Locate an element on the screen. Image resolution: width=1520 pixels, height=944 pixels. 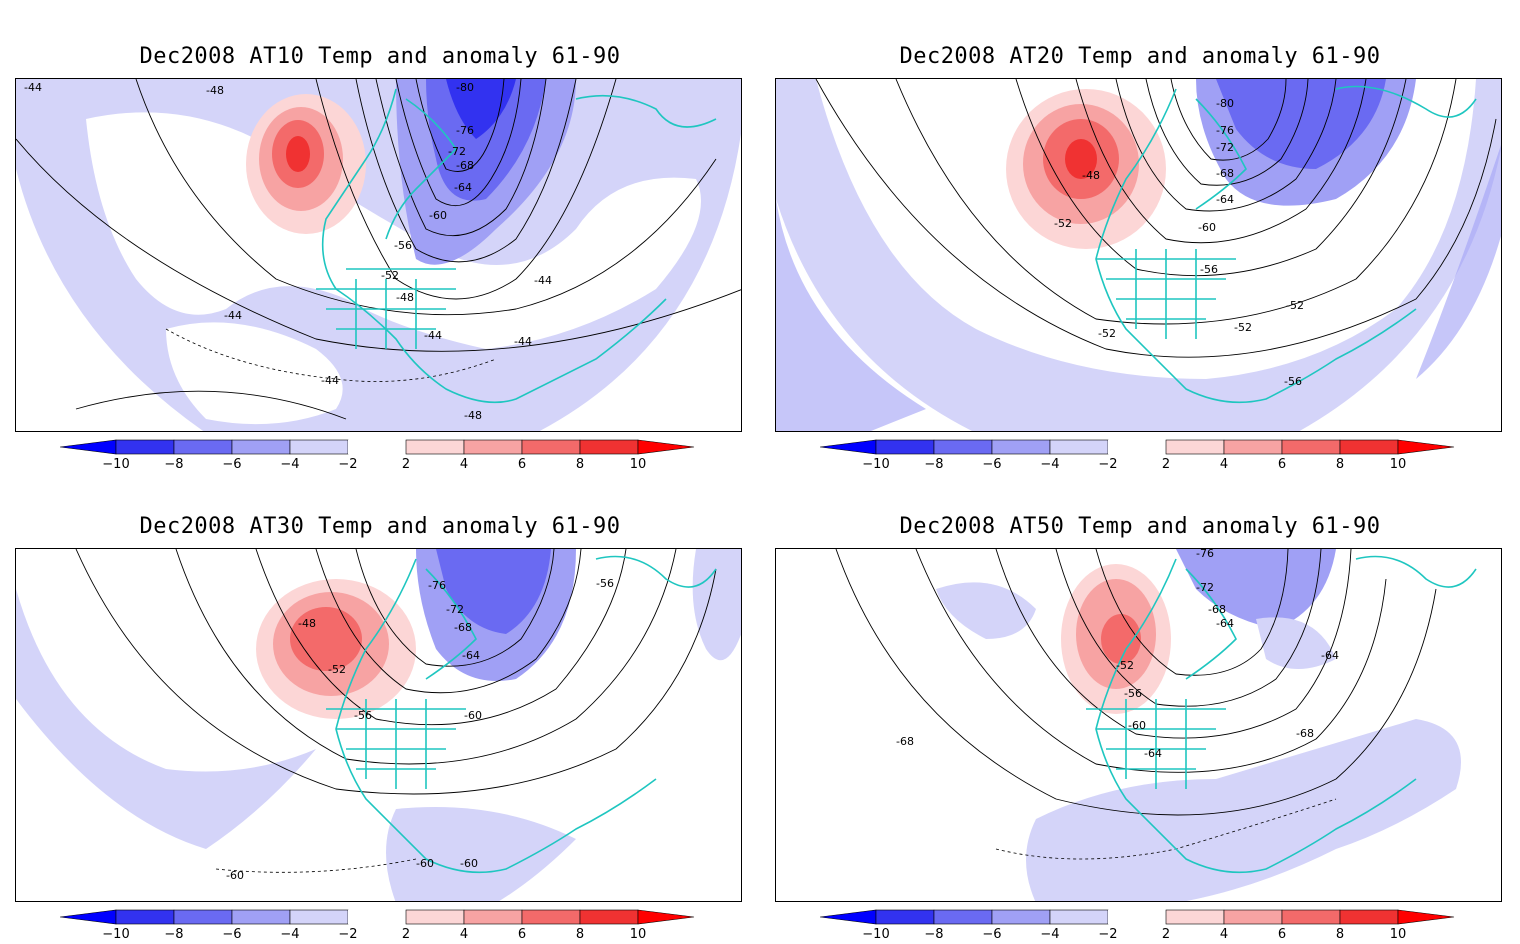
panel-title: Dec2008 AT50 Temp and anomaly 61-90 is located at coordinates (1140, 526).